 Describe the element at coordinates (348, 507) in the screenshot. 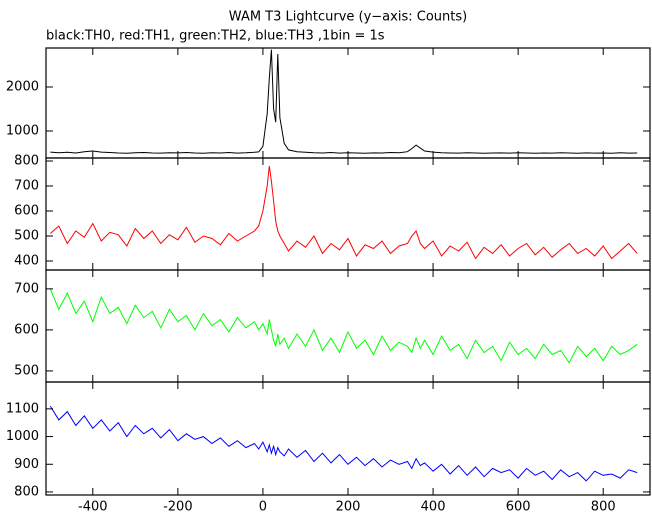

I see `x-tick-label: 200` at that location.